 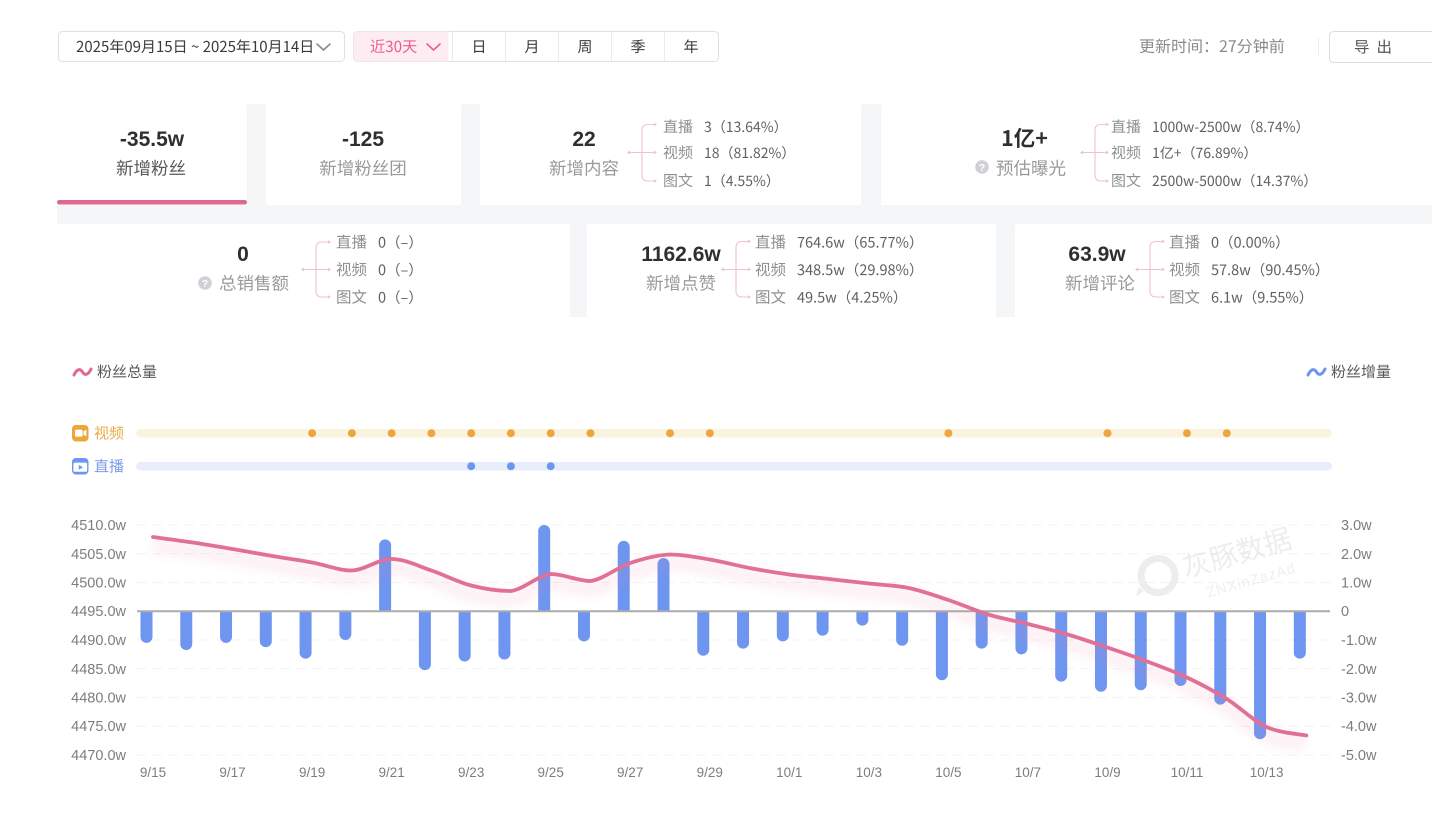 I want to click on svg-text: 10/5, so click(x=948, y=772).